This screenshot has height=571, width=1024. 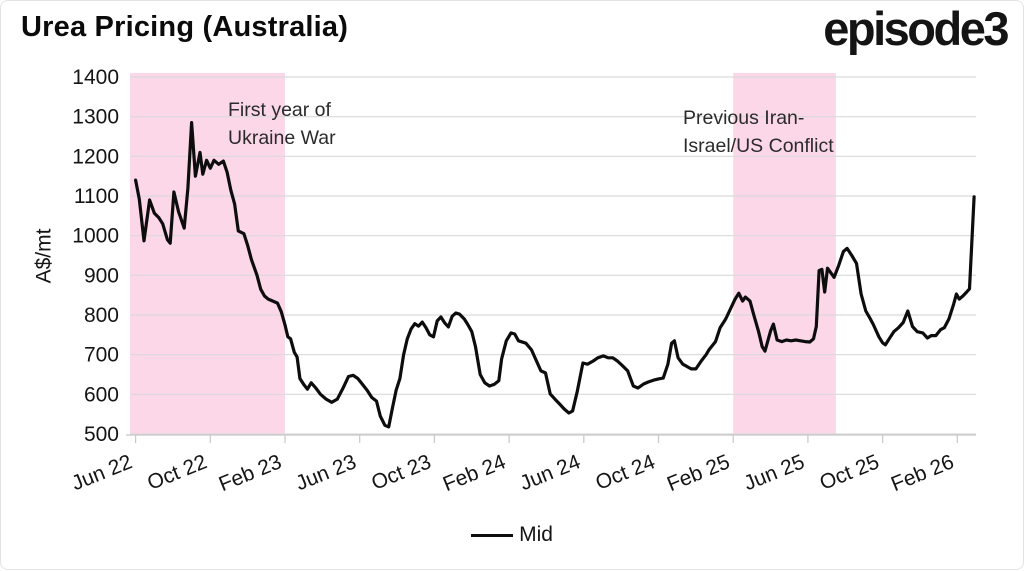 What do you see at coordinates (774, 472) in the screenshot?
I see `x-tick-label: Jun 25` at bounding box center [774, 472].